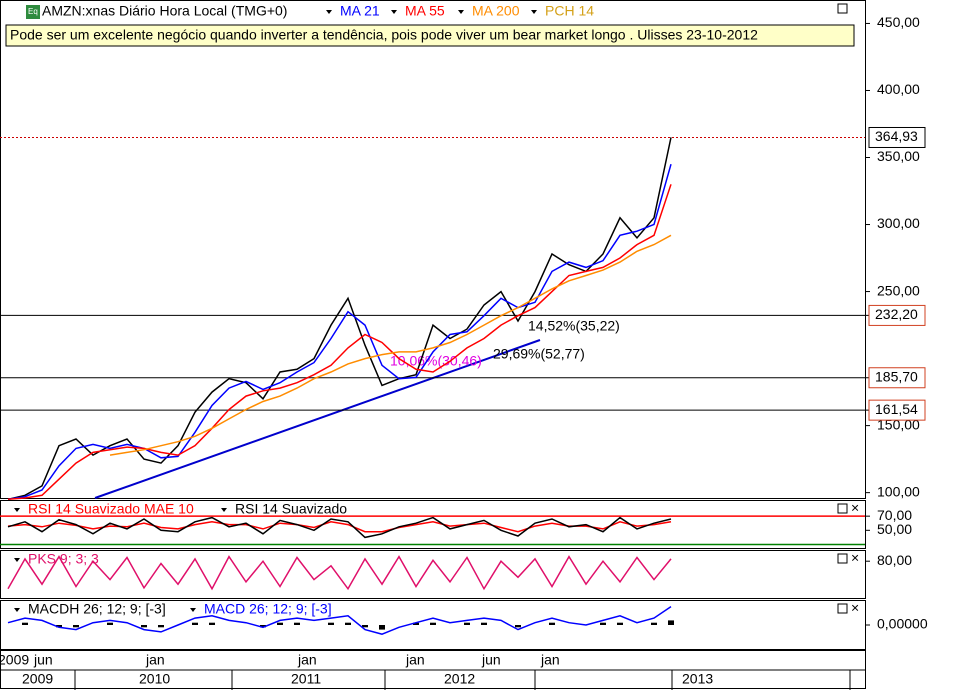 The width and height of the screenshot is (955, 695). I want to click on rsi-panel, so click(433, 524).